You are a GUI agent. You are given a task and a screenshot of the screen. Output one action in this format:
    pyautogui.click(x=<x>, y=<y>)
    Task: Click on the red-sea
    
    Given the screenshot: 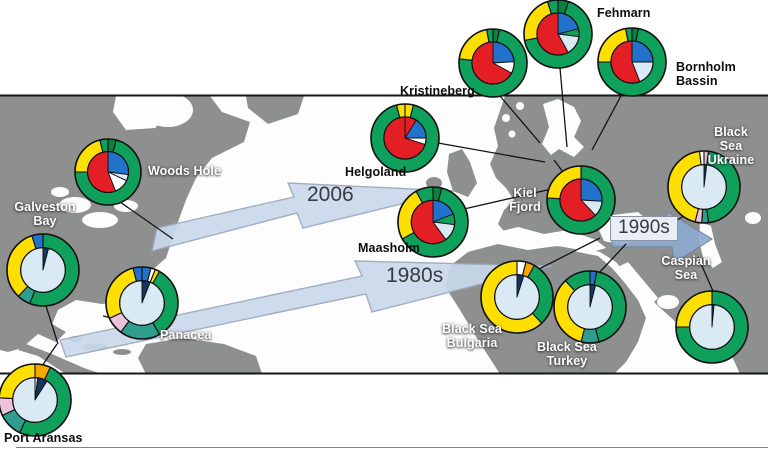 What is the action you would take?
    pyautogui.click(x=637, y=284)
    